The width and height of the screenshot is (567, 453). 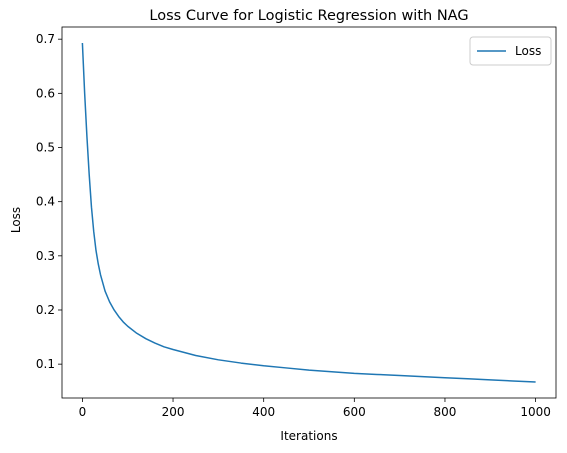 I want to click on x-tick-label: 200, so click(x=173, y=412).